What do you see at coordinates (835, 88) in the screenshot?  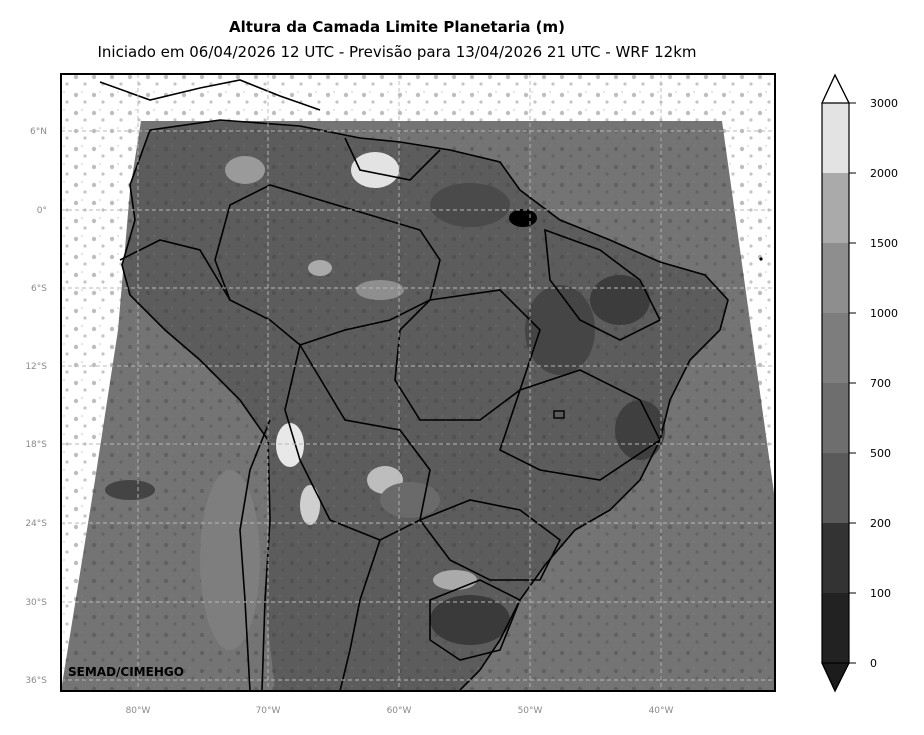 I see `colorbar-max-extend` at bounding box center [835, 88].